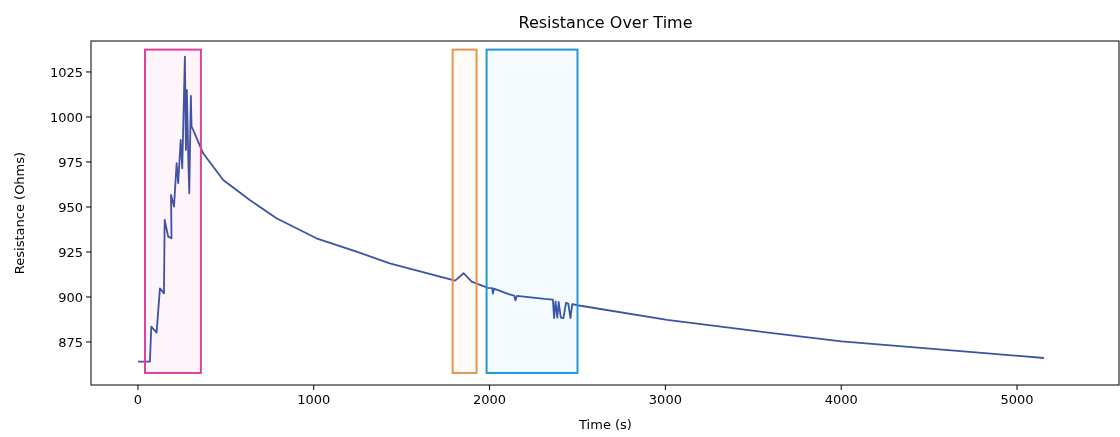  What do you see at coordinates (70, 252) in the screenshot?
I see `y-tick-label: 925` at bounding box center [70, 252].